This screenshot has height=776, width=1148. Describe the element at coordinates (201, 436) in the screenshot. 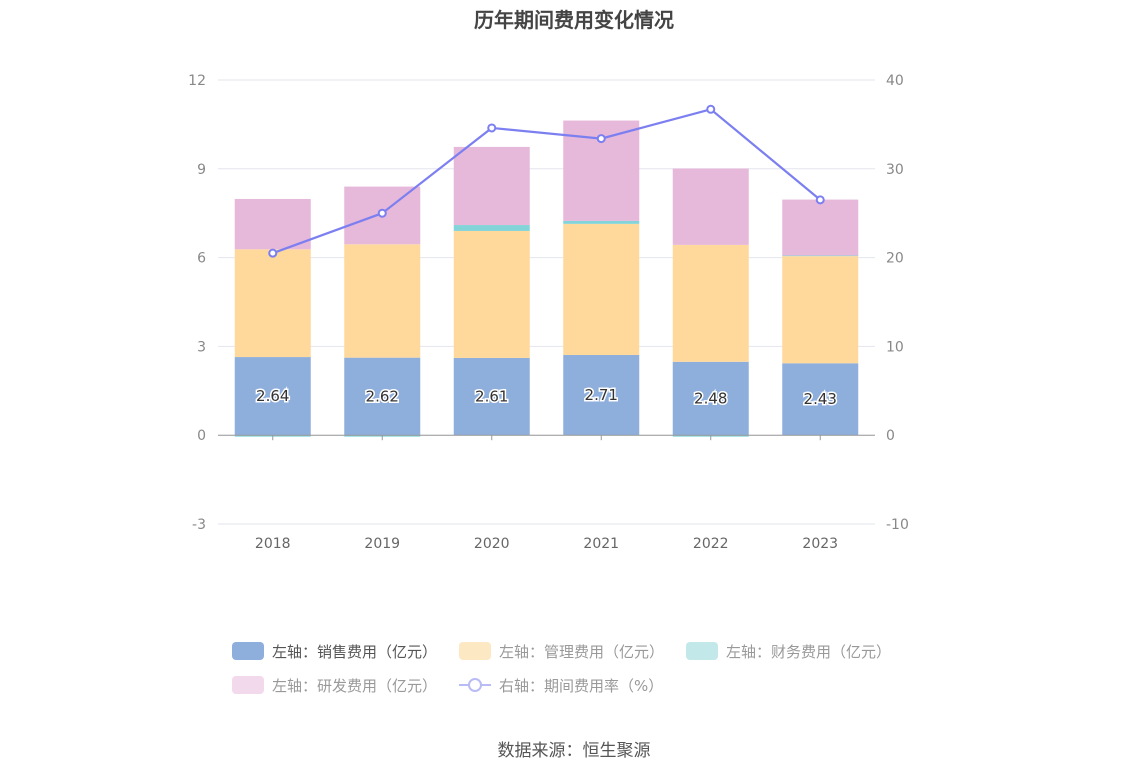

I see `left-tick-label: 0` at that location.